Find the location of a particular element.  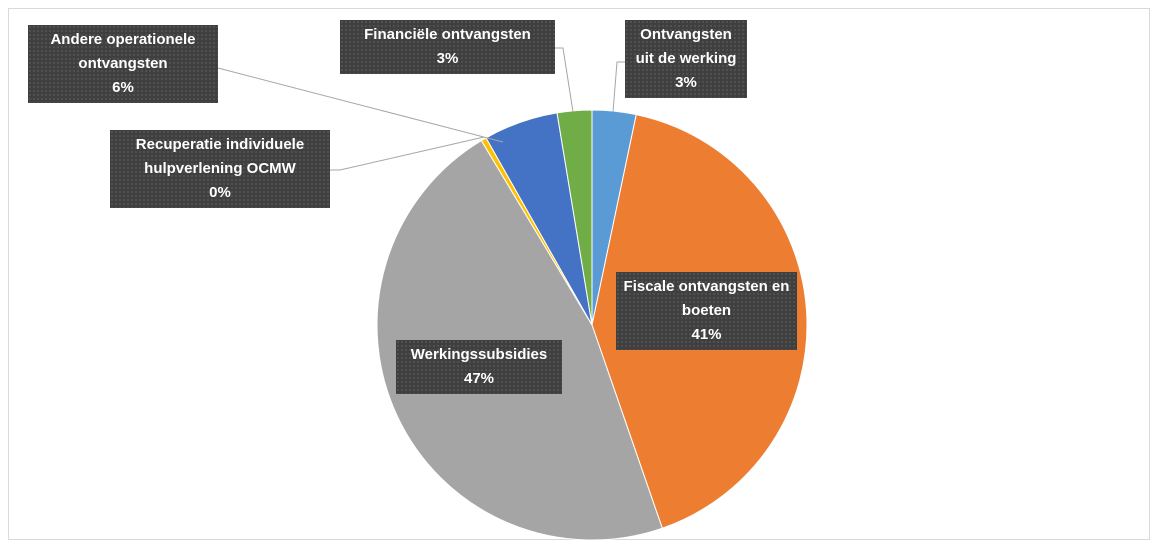

label-name: Fiscale ontvangsten en boeten is located at coordinates (706, 298).